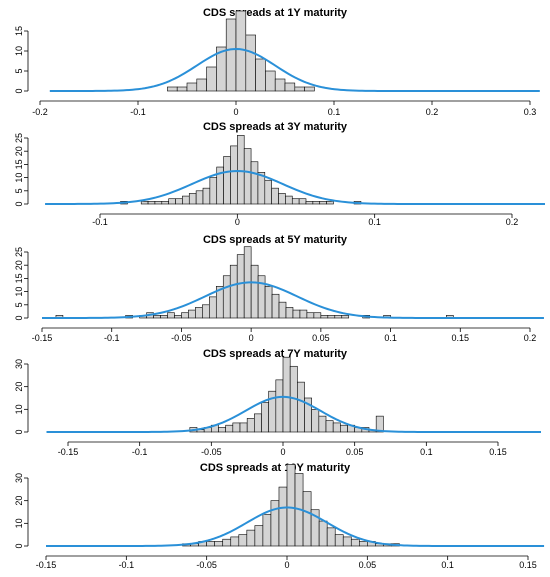  Describe the element at coordinates (275, 127) in the screenshot. I see `panel-title: CDS spreads at 3Y maturity` at that location.